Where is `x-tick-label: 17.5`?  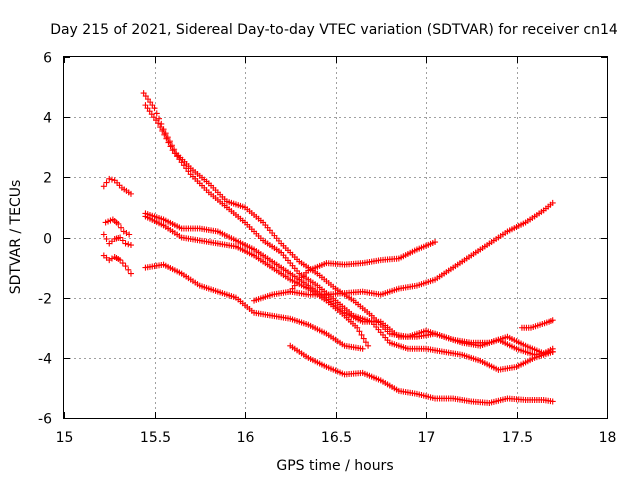 x-tick-label: 17.5 is located at coordinates (517, 438).